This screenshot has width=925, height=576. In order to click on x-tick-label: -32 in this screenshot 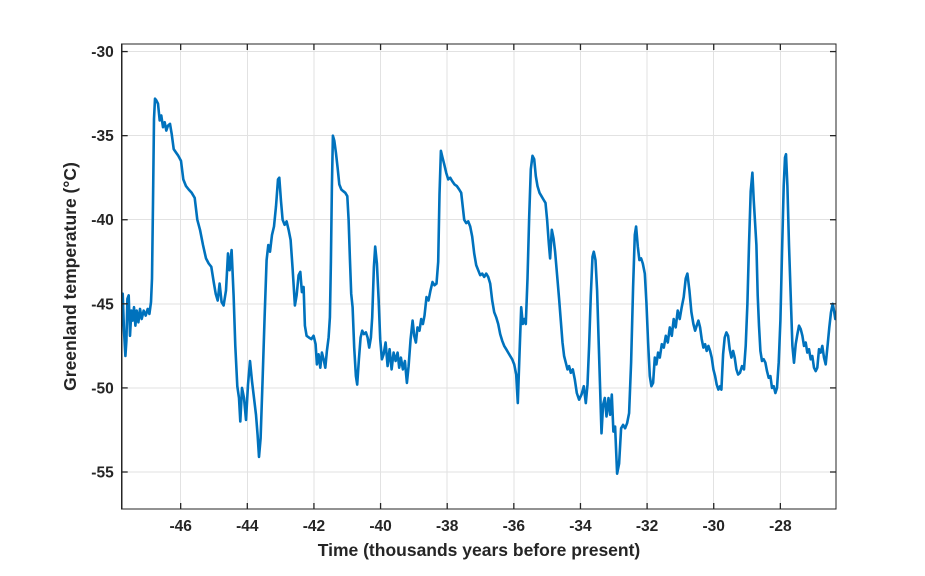, I will do `click(647, 526)`.